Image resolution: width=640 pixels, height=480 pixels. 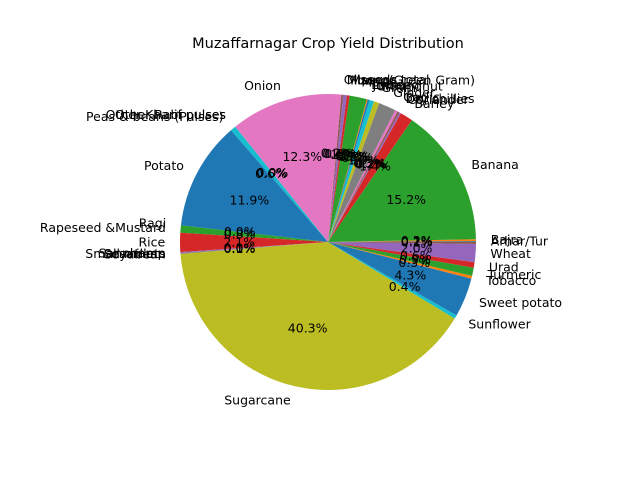 I want to click on slice-percent-label: 2.0%, so click(x=417, y=248).